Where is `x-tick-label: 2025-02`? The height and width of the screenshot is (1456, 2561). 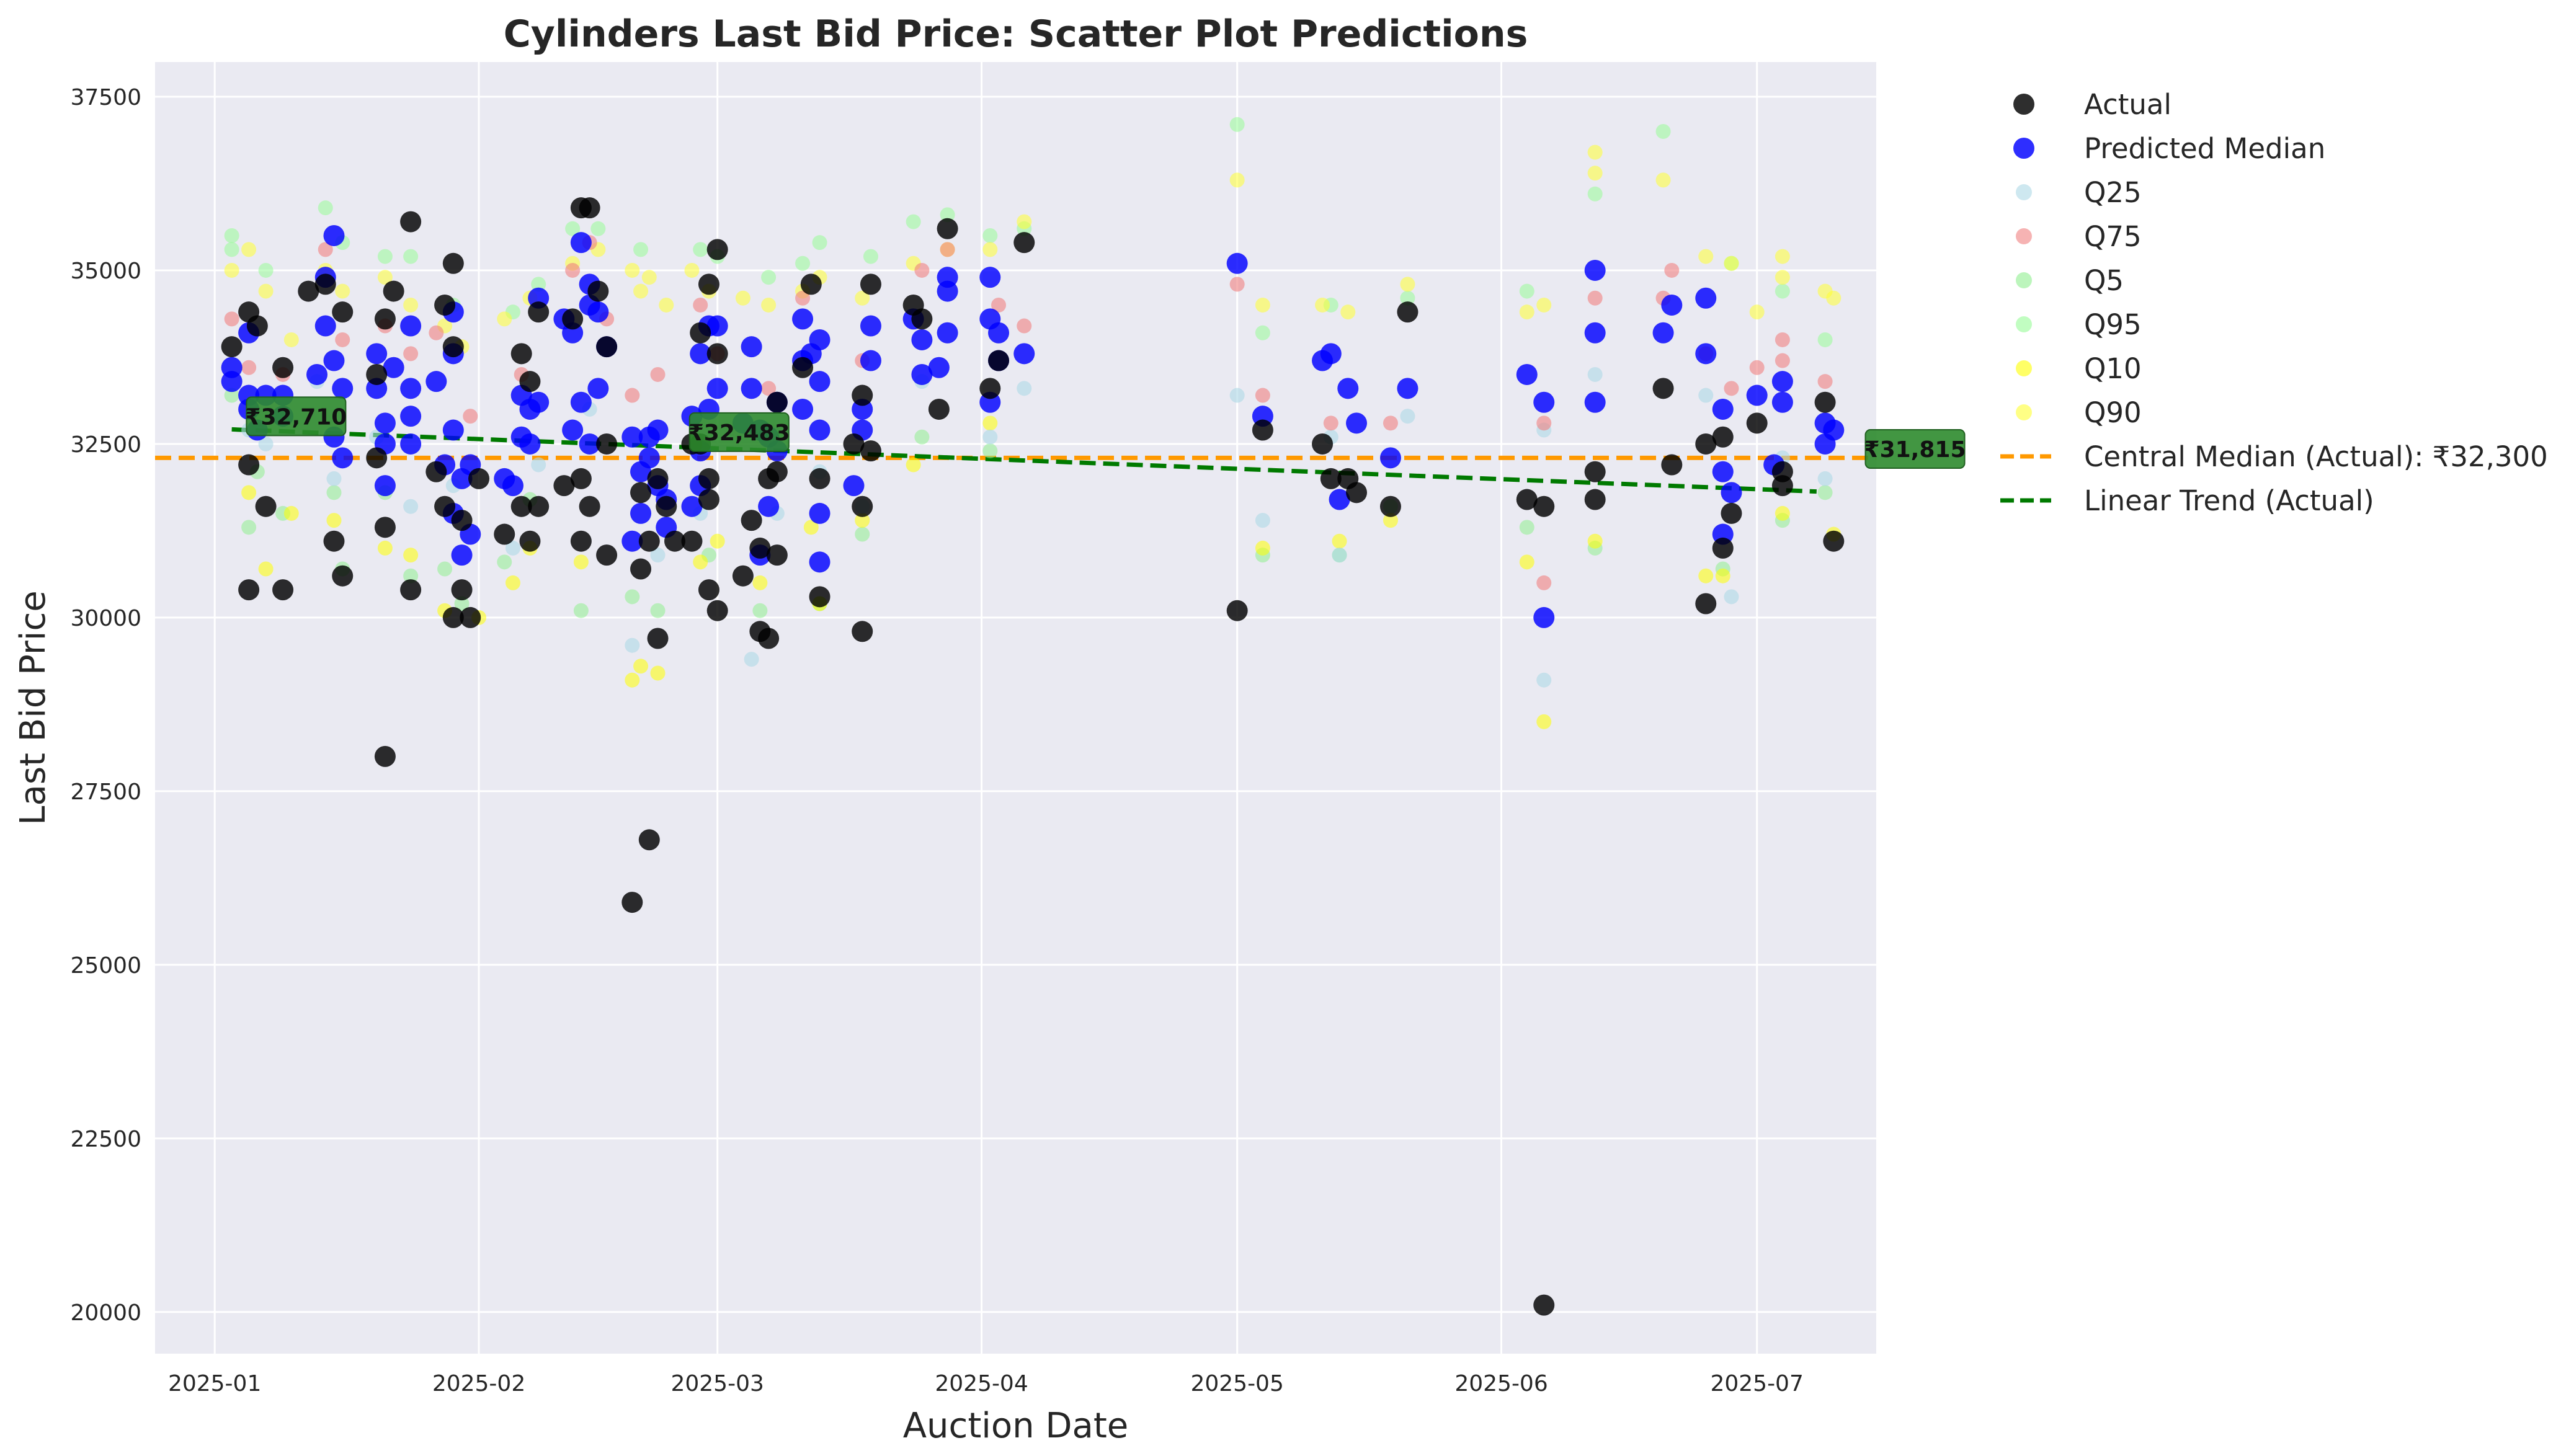
x-tick-label: 2025-02 is located at coordinates (478, 1384).